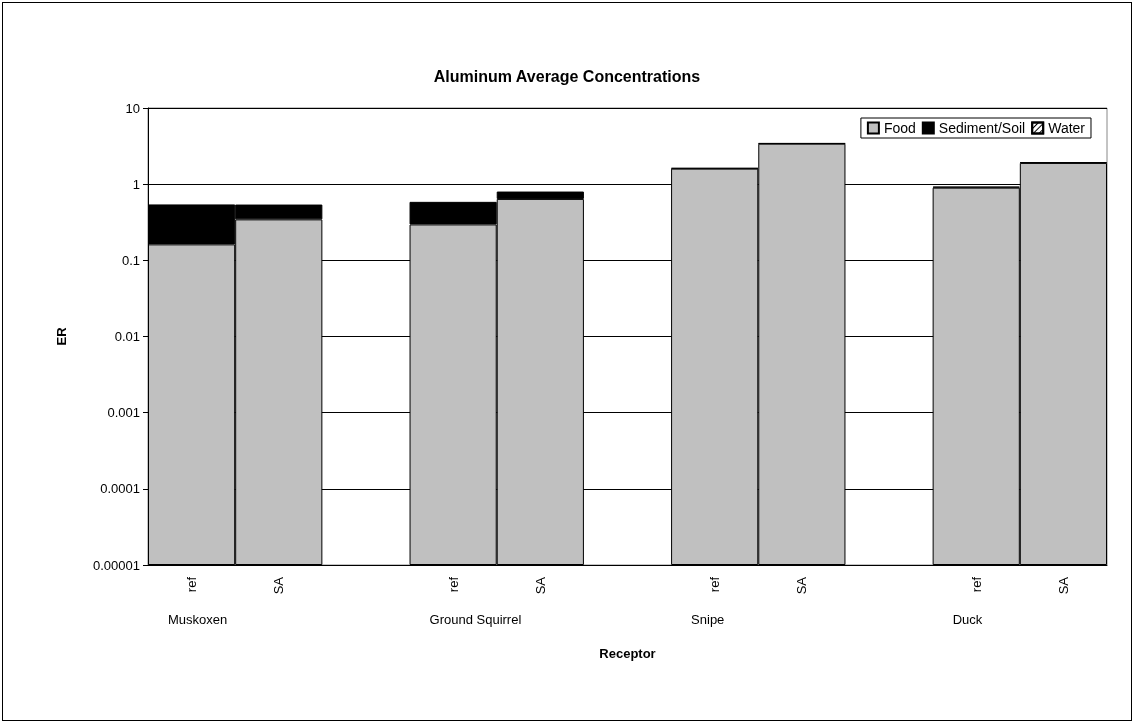 Image resolution: width=1136 pixels, height=725 pixels. What do you see at coordinates (567, 76) in the screenshot?
I see `chart-title: Aluminum Average Concentrations` at bounding box center [567, 76].